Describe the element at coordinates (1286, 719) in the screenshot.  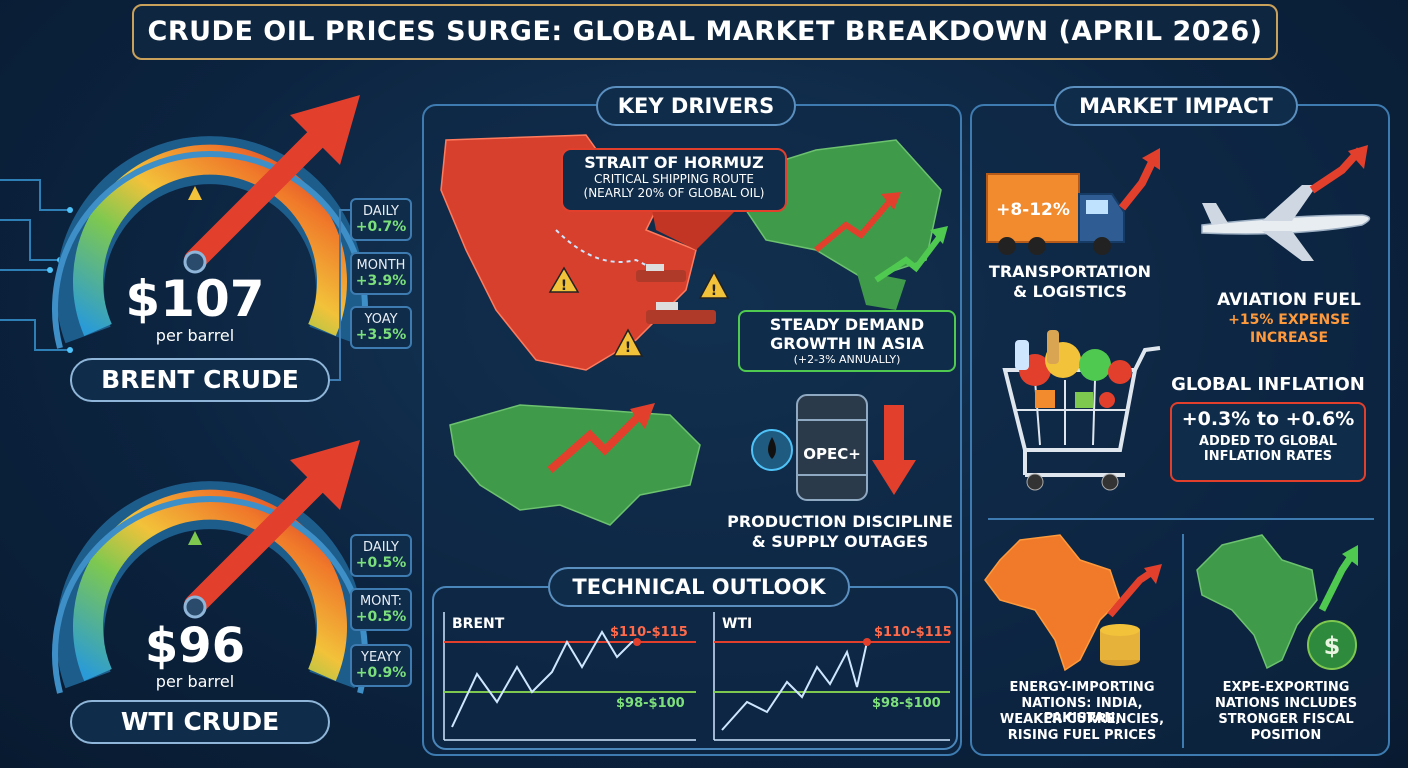
I see `exporters-line3: STRONGER FISCAL` at that location.